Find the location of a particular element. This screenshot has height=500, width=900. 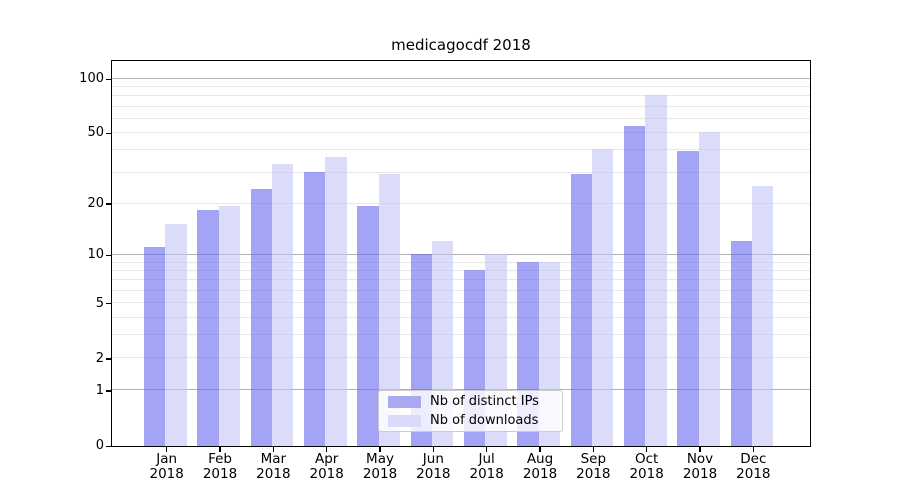

x-axis-tick-label: Dec 2018 is located at coordinates (753, 466).